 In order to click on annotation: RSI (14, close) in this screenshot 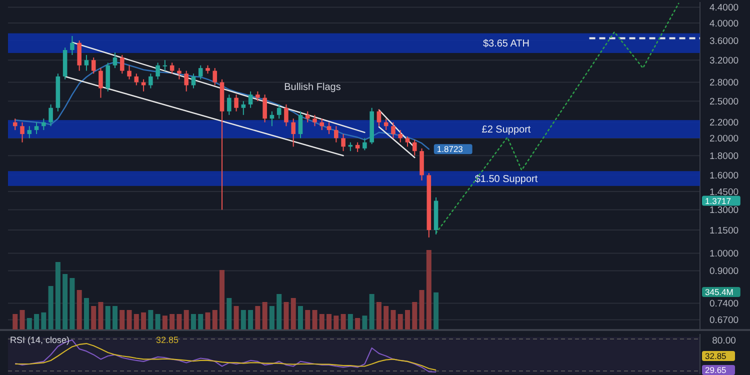, I will do `click(40, 340)`.